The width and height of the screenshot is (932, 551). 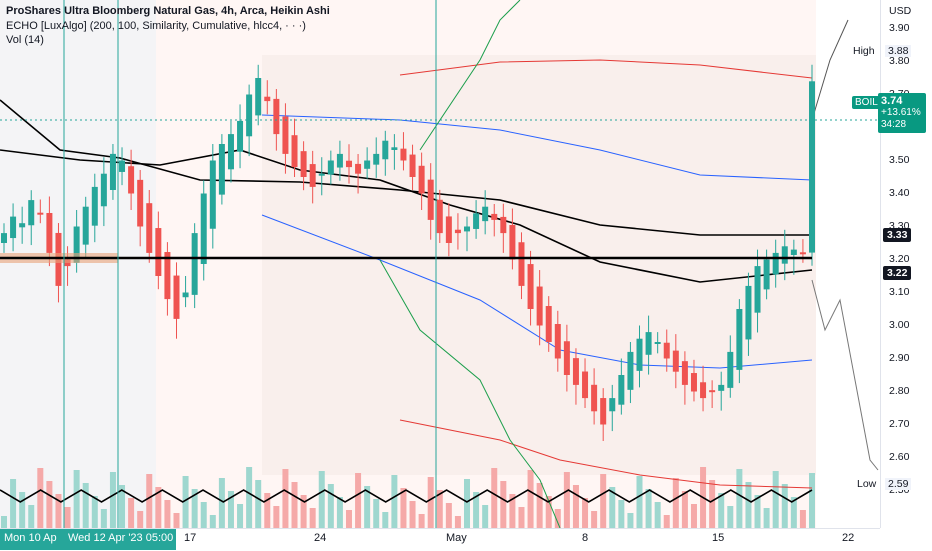 What do you see at coordinates (899, 159) in the screenshot?
I see `price-tick: 3.50` at bounding box center [899, 159].